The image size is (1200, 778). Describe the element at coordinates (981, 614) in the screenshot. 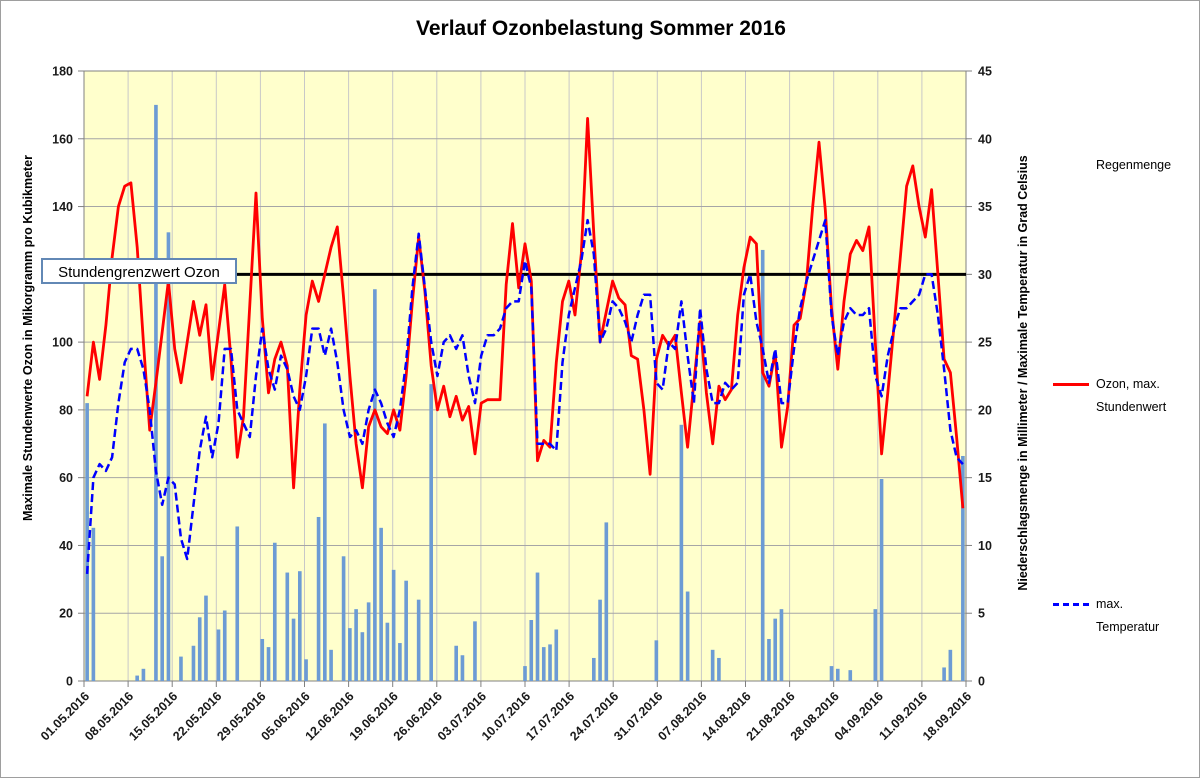

I see `y-right-tick-label: 5` at that location.